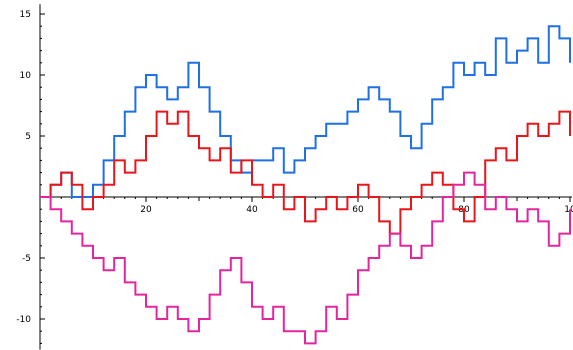 The image size is (573, 350). What do you see at coordinates (26, 76) in the screenshot?
I see `y-tick-label: 10` at bounding box center [26, 76].